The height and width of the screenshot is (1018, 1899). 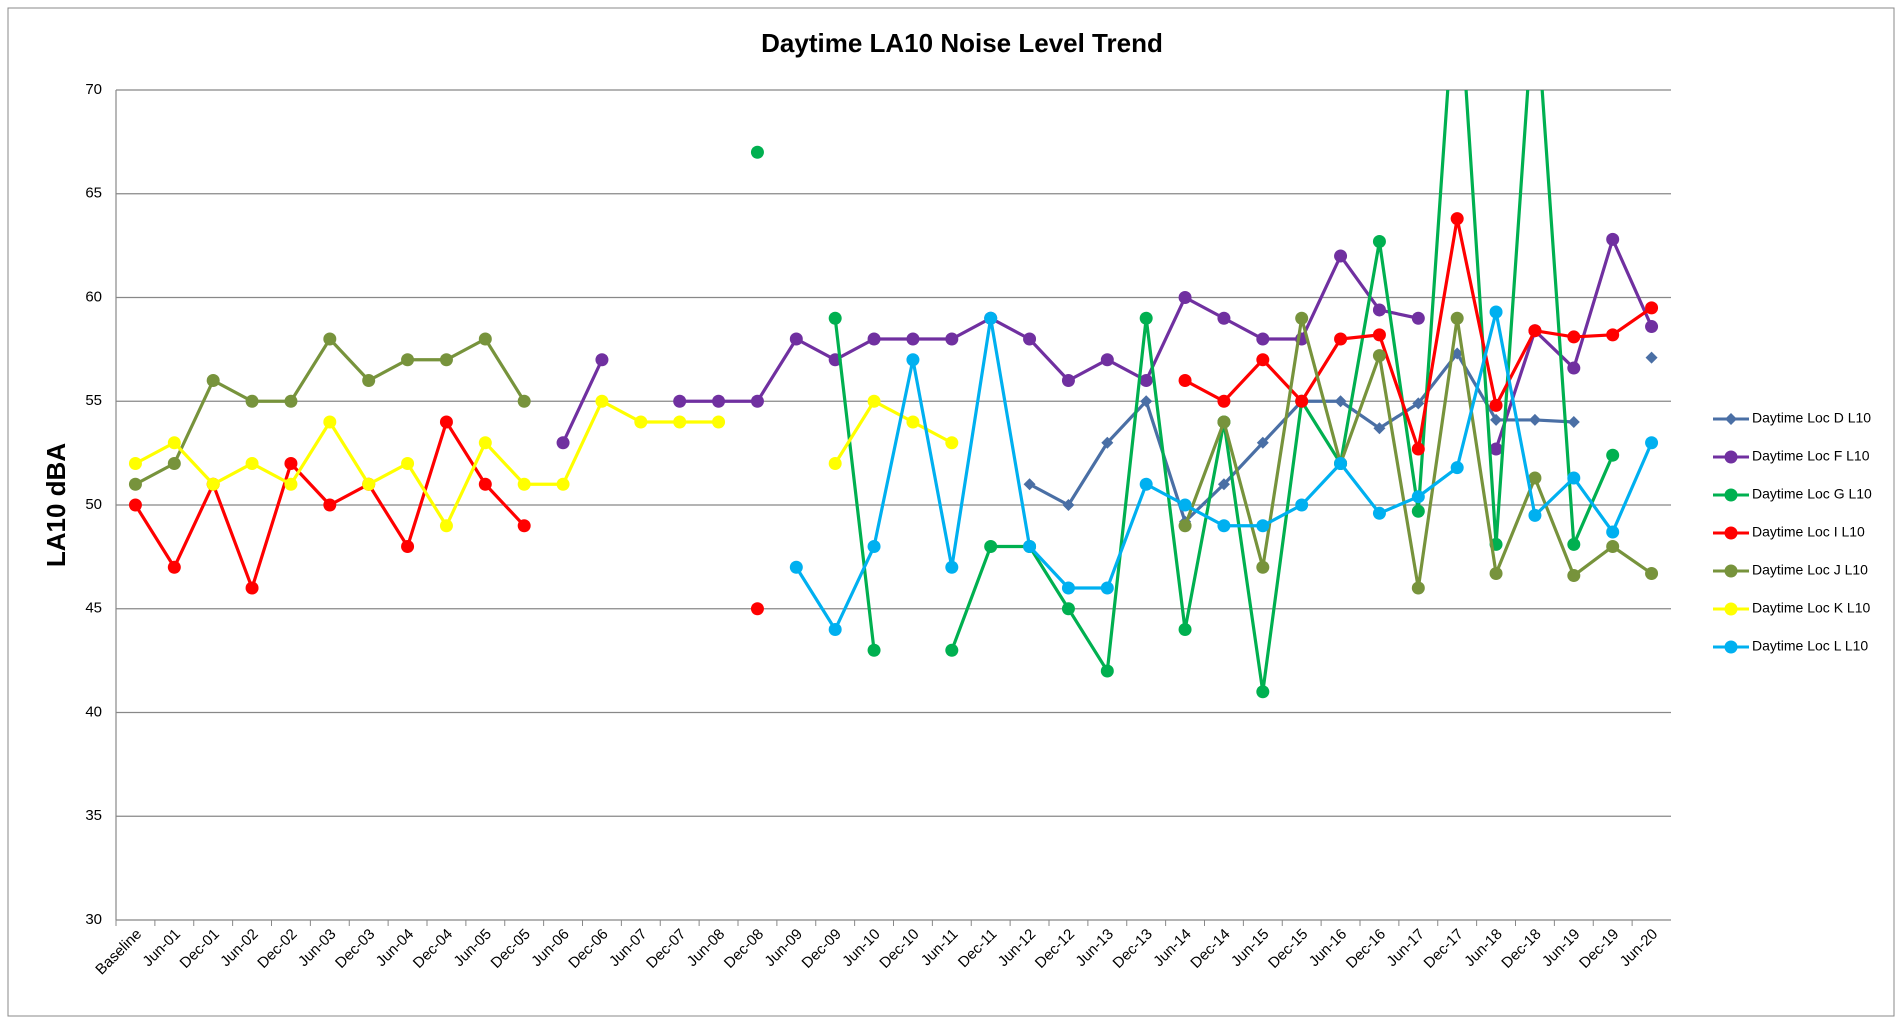 I want to click on y-tick-label: 60, so click(x=93, y=296).